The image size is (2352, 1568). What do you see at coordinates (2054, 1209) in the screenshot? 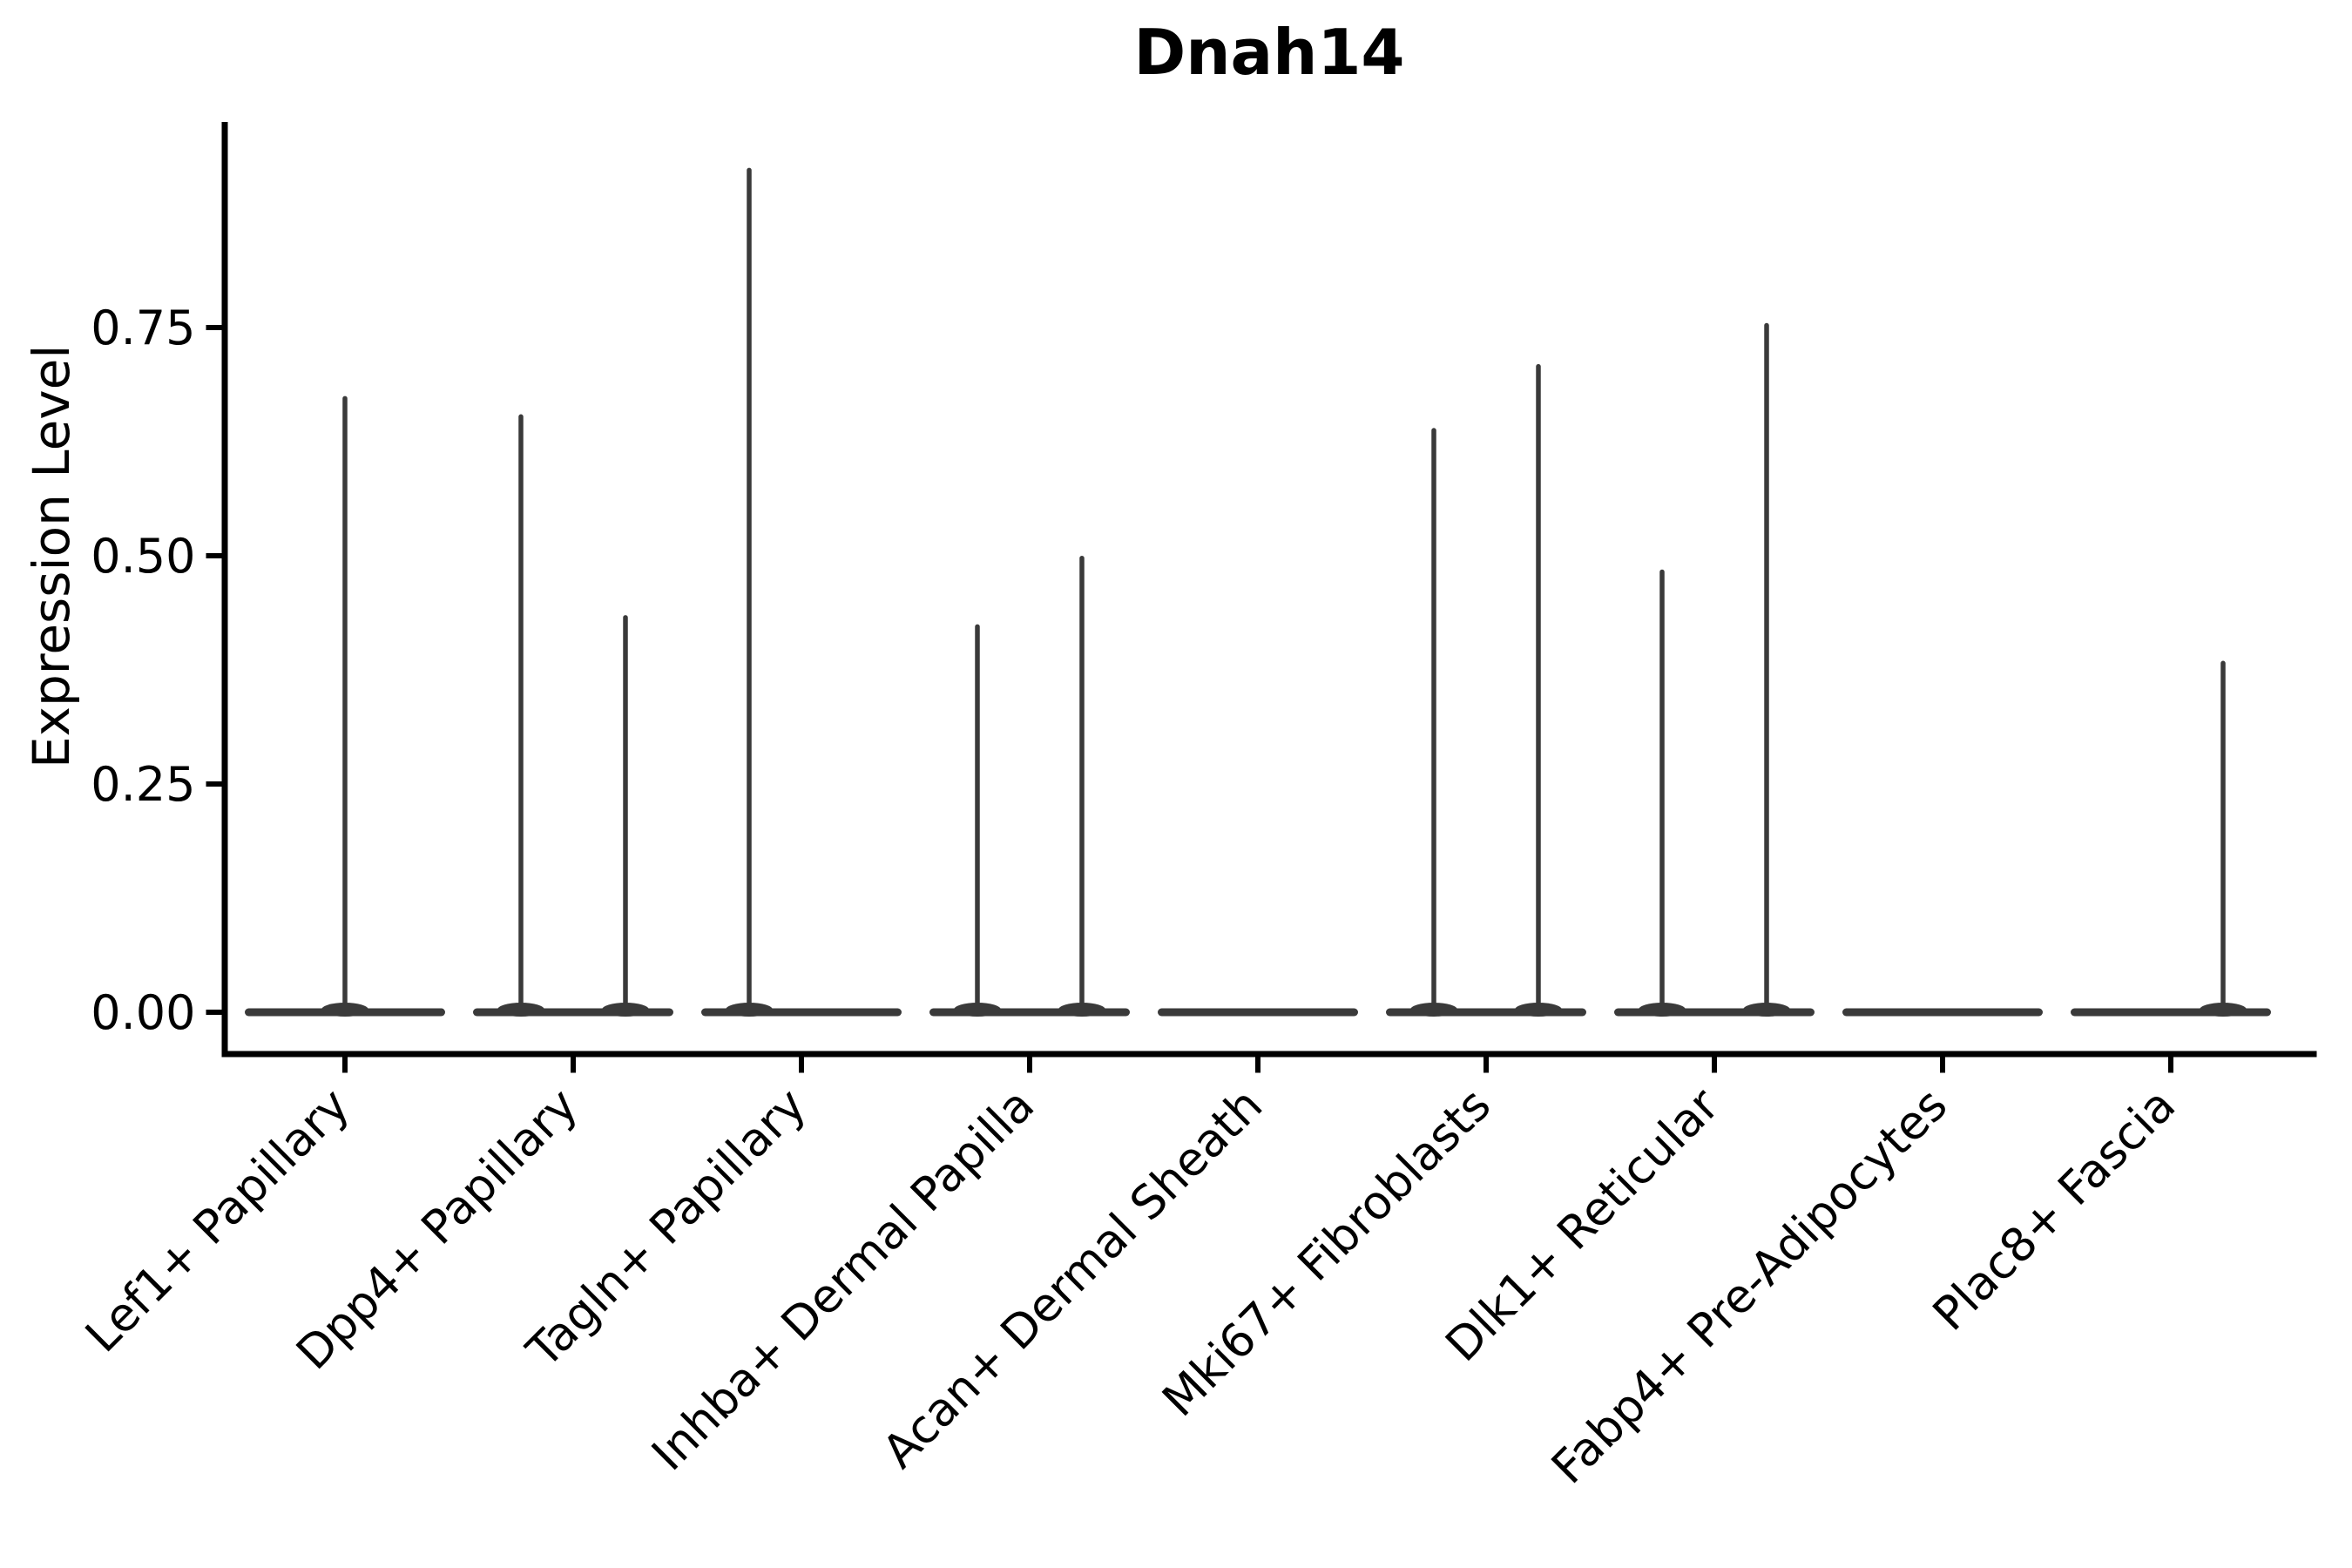
I see `x-tick-label: Plac8+ Fascia` at bounding box center [2054, 1209].